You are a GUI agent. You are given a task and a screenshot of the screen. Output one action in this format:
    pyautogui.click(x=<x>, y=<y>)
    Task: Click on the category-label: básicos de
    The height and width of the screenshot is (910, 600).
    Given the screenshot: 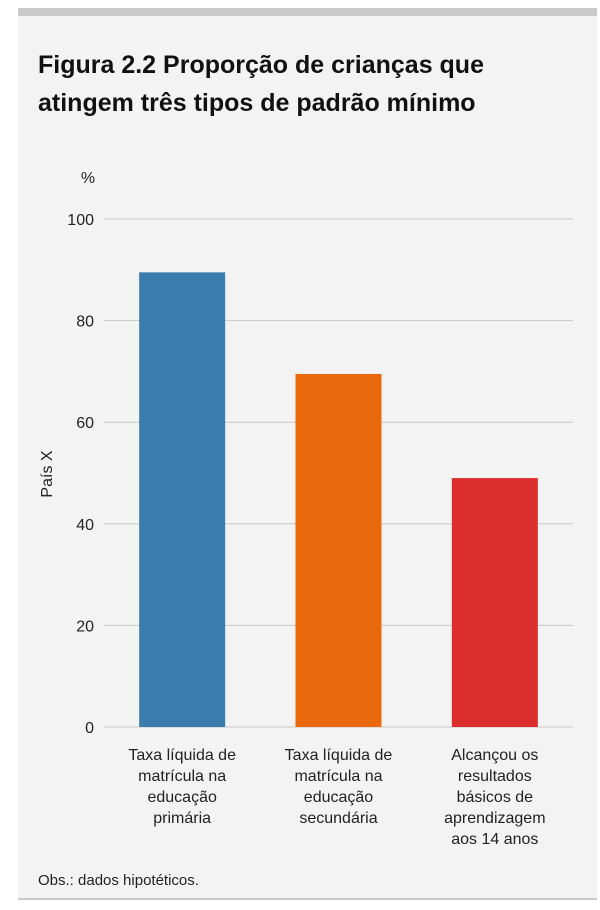 What is the action you would take?
    pyautogui.click(x=495, y=797)
    